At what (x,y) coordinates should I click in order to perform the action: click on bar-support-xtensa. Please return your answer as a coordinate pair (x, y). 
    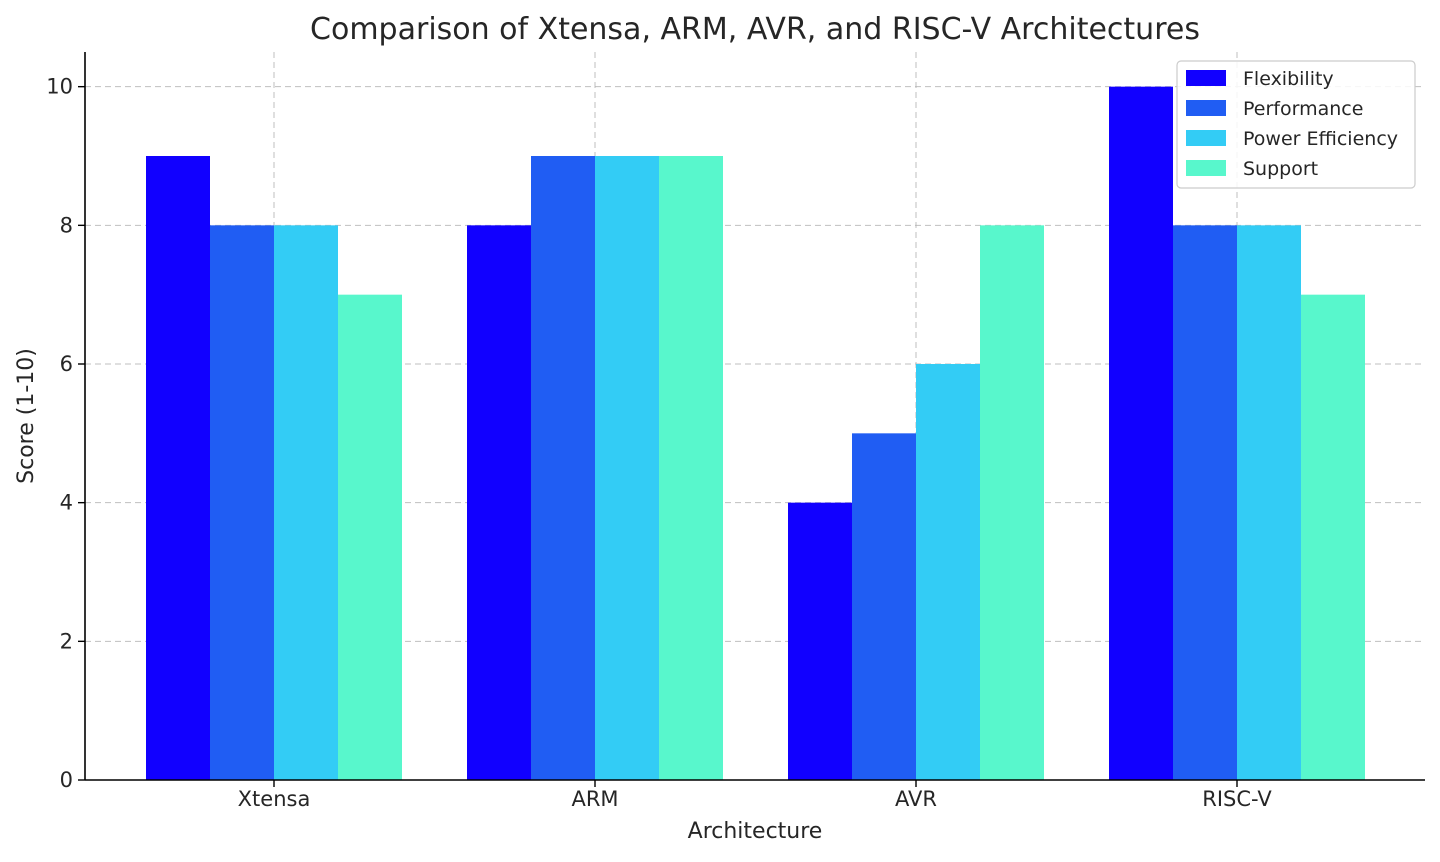
    Looking at the image, I should click on (370, 537).